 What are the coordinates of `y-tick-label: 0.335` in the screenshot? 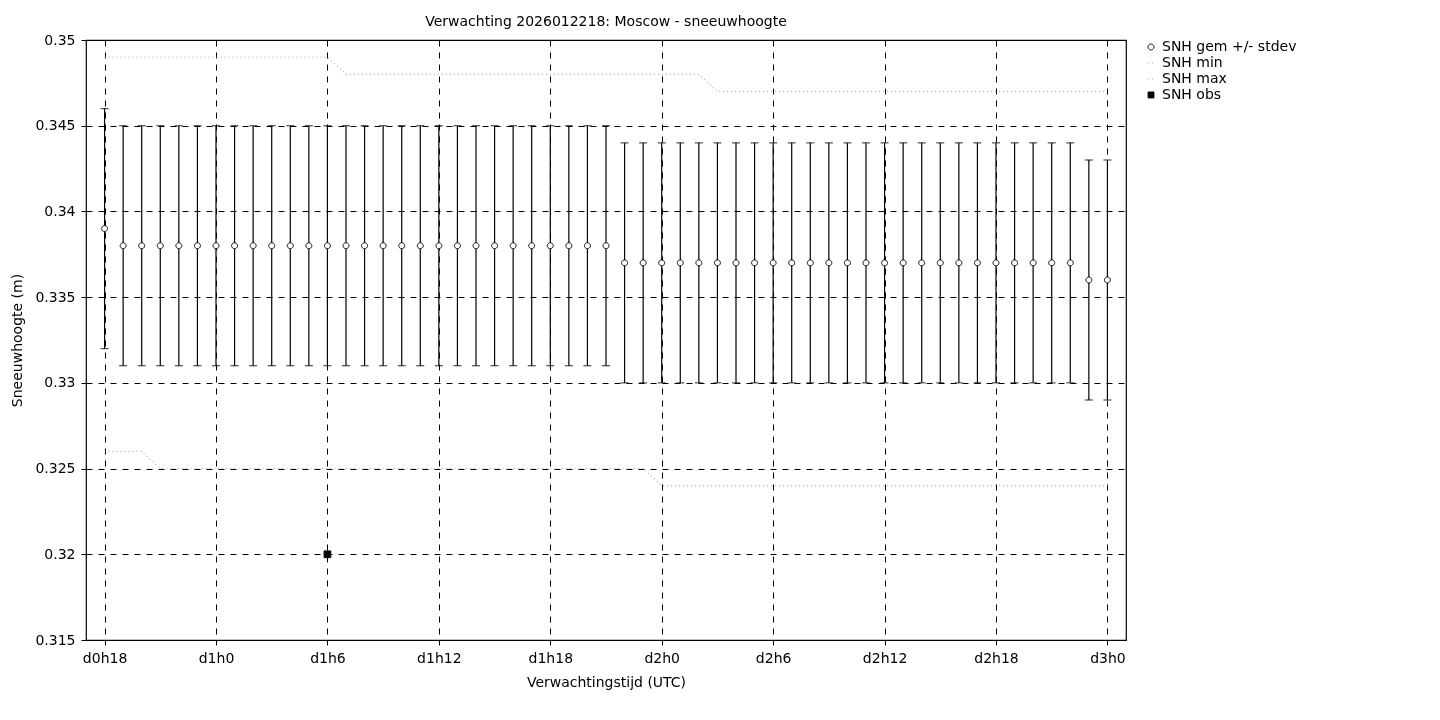 It's located at (55, 296).